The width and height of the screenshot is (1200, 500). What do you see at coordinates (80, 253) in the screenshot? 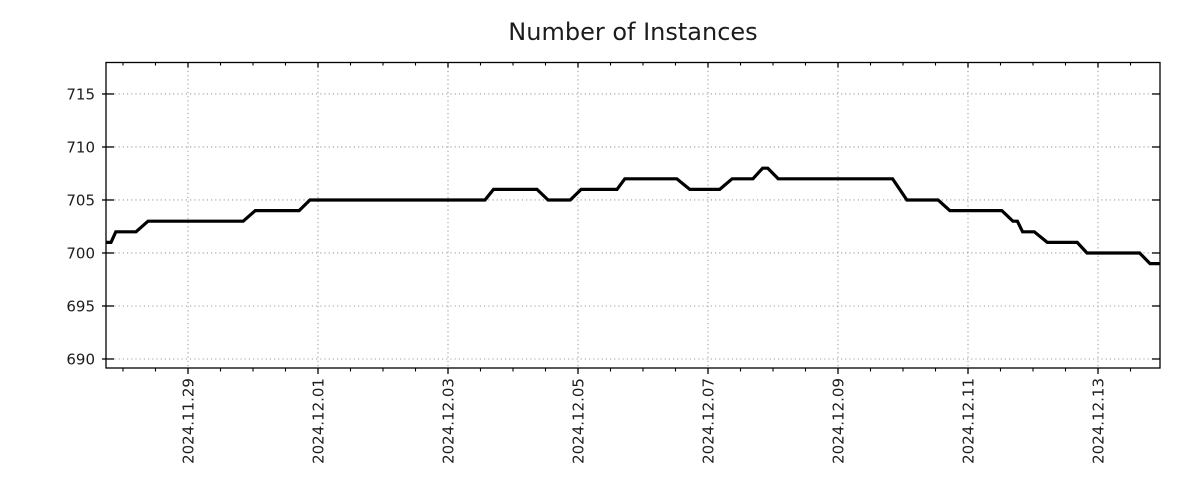
I see `y-tick-label: 700` at bounding box center [80, 253].